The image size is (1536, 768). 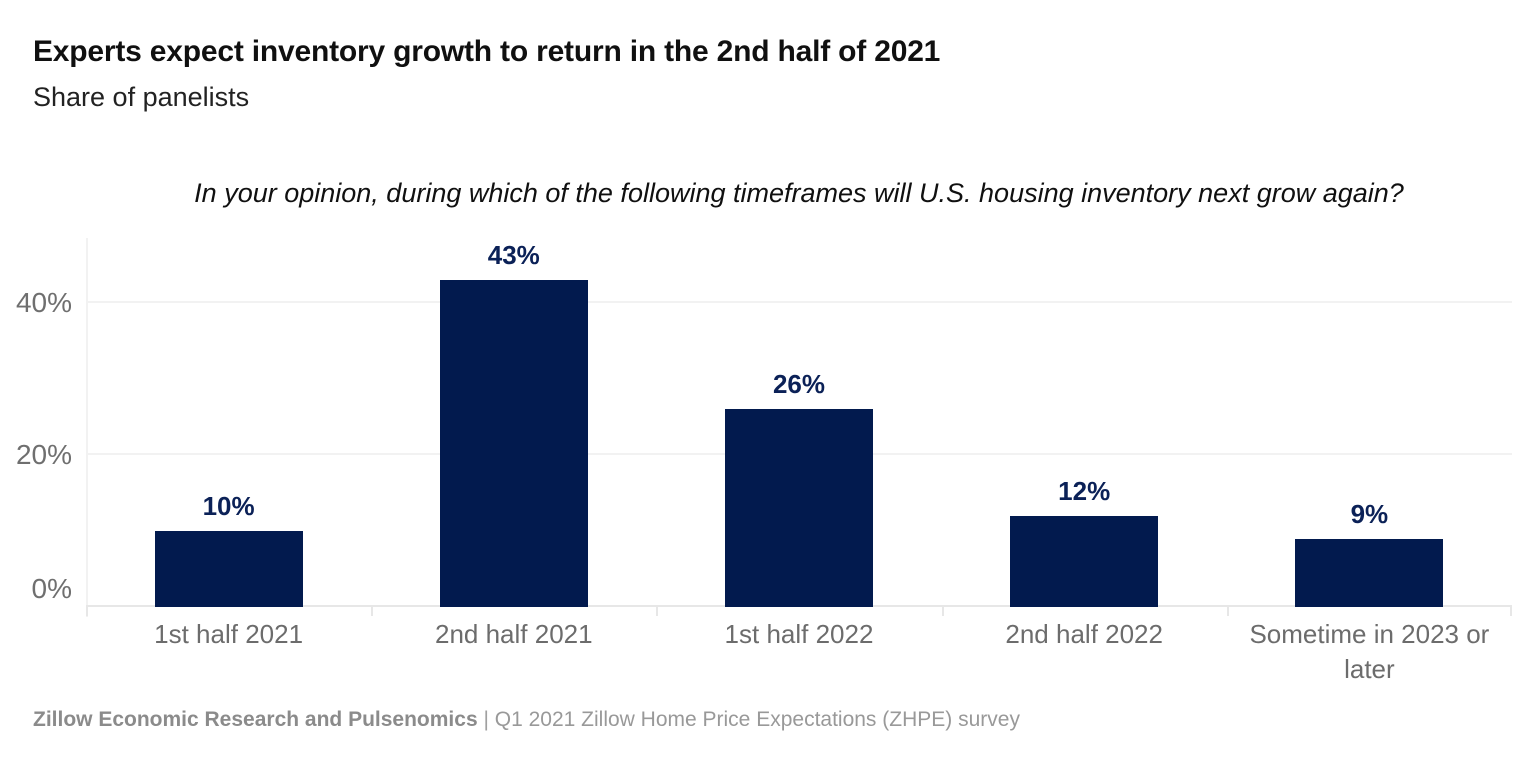 I want to click on x-axis-label: Sometime in 2023 or later, so click(x=1369, y=651).